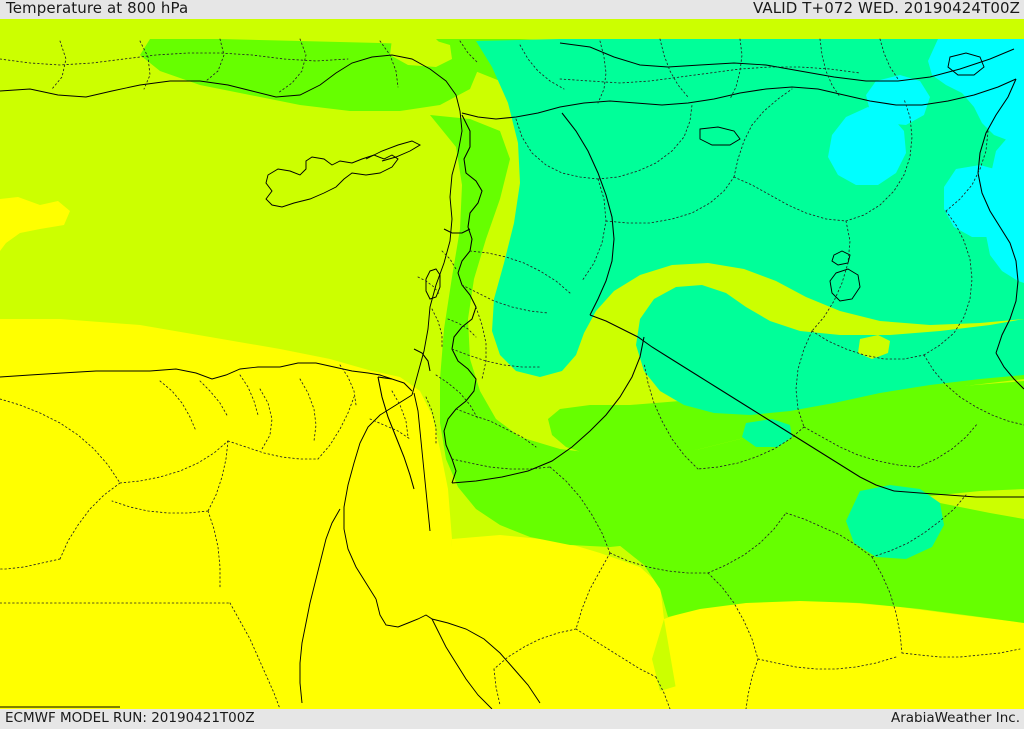 The width and height of the screenshot is (1024, 729). What do you see at coordinates (955, 718) in the screenshot?
I see `attribution-label: ArabiaWeather Inc.` at bounding box center [955, 718].